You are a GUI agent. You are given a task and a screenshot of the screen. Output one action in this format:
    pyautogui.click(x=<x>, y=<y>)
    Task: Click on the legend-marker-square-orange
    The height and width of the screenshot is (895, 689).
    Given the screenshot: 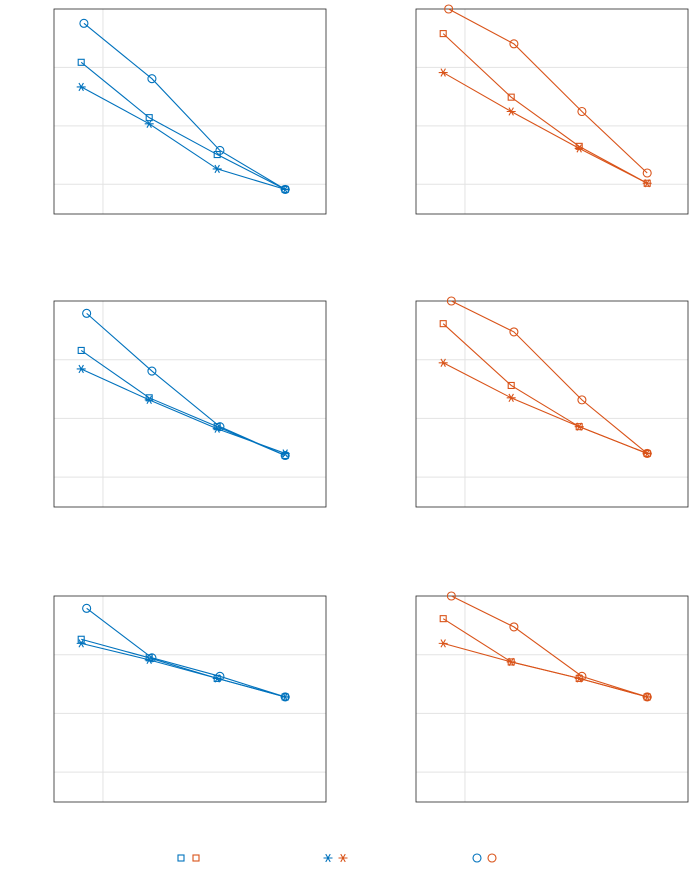 What is the action you would take?
    pyautogui.click(x=196, y=858)
    